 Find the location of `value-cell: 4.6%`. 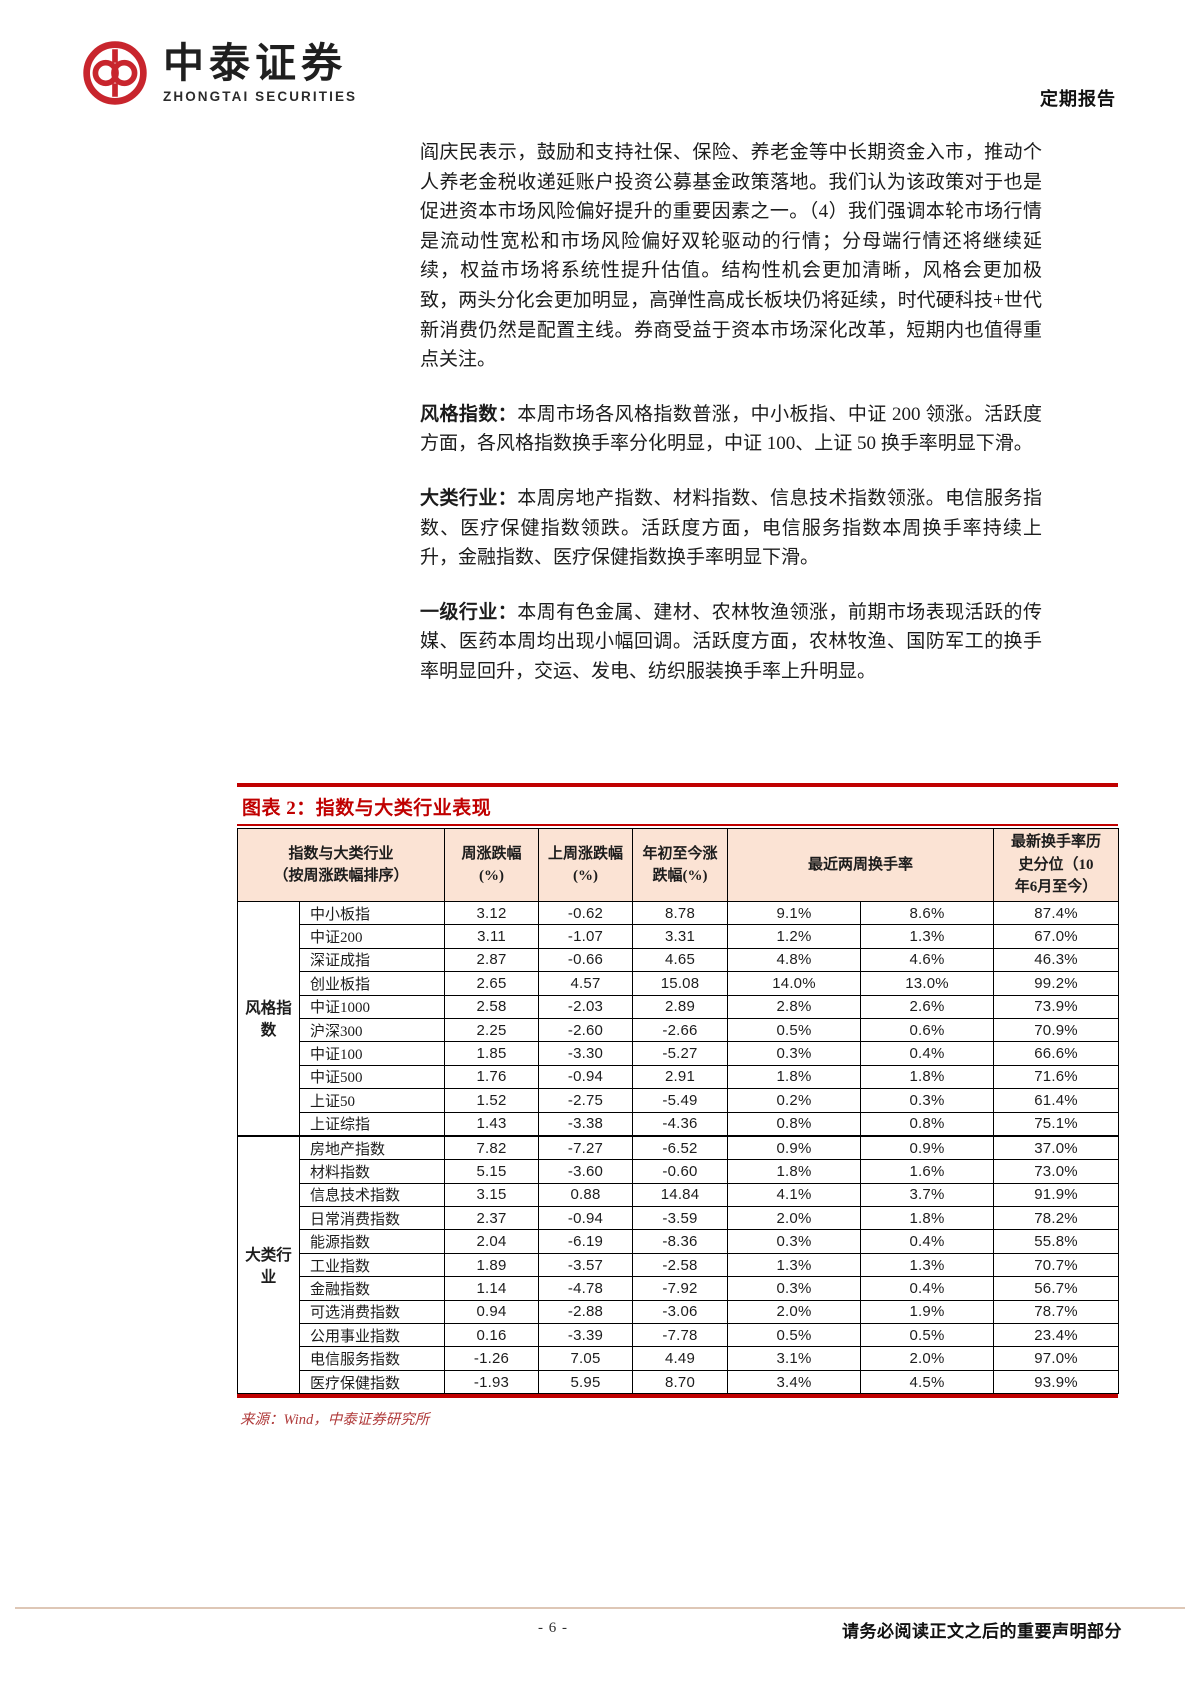

value-cell: 4.6% is located at coordinates (927, 960).